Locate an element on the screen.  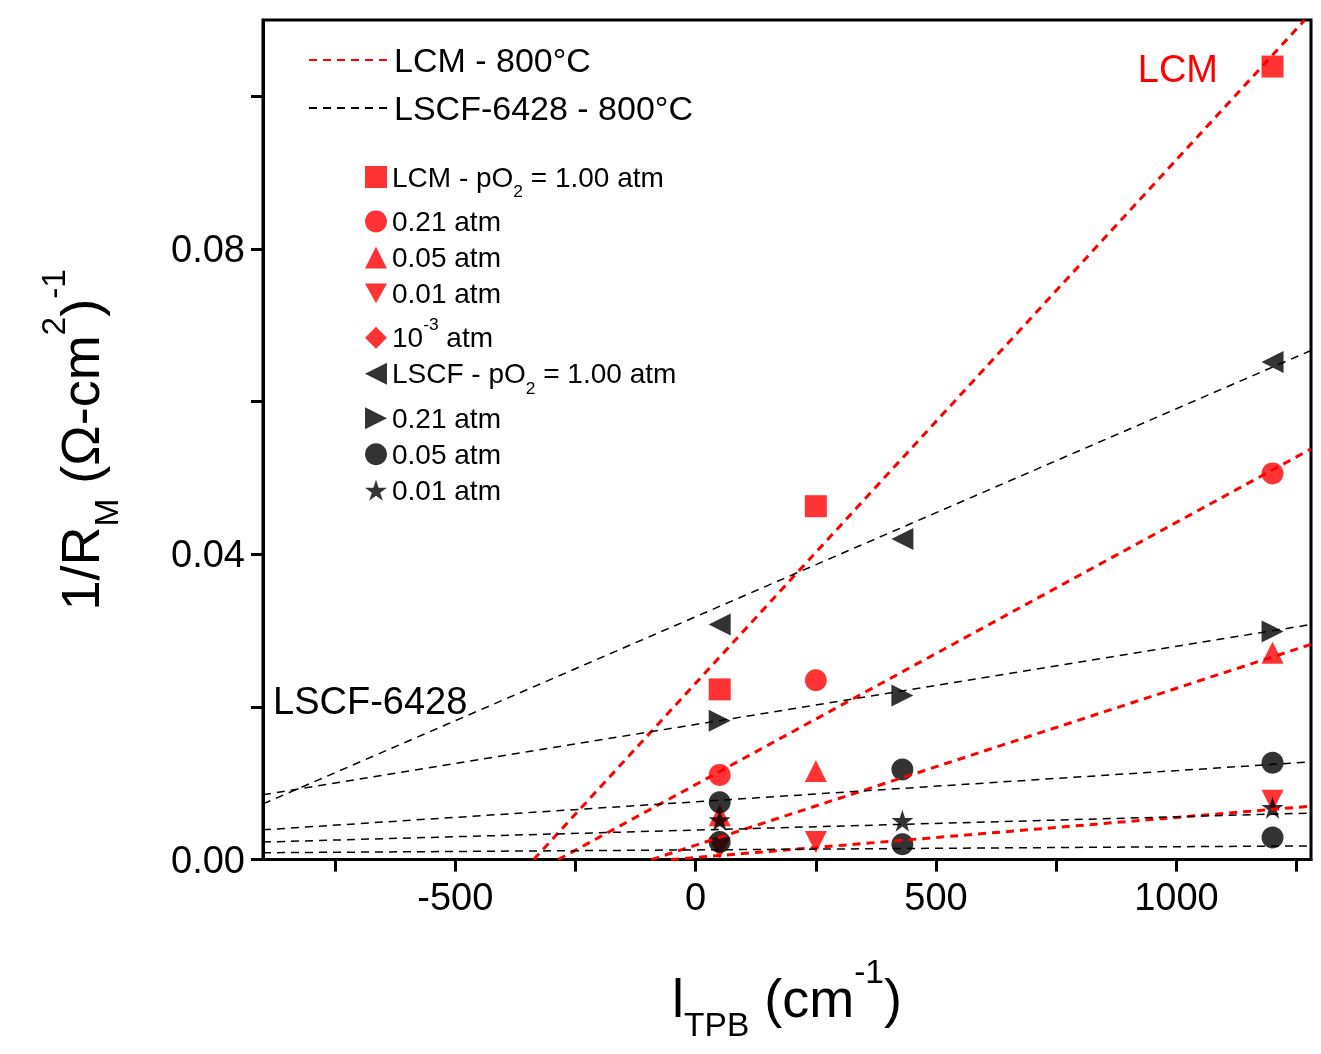
y-tick-label: 0.00 is located at coordinates (208, 859).